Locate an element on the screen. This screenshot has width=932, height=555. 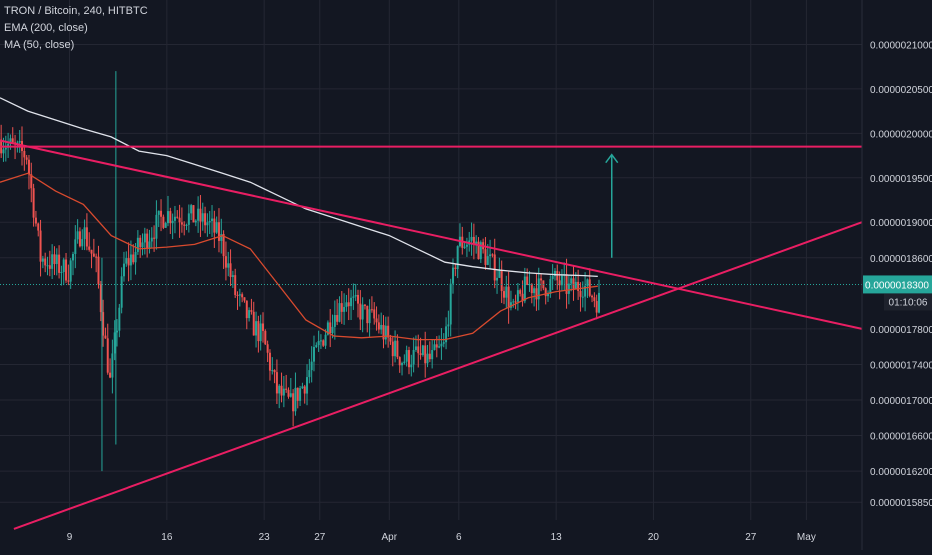
ma-indicator-label: MA (50, close) is located at coordinates (39, 45).